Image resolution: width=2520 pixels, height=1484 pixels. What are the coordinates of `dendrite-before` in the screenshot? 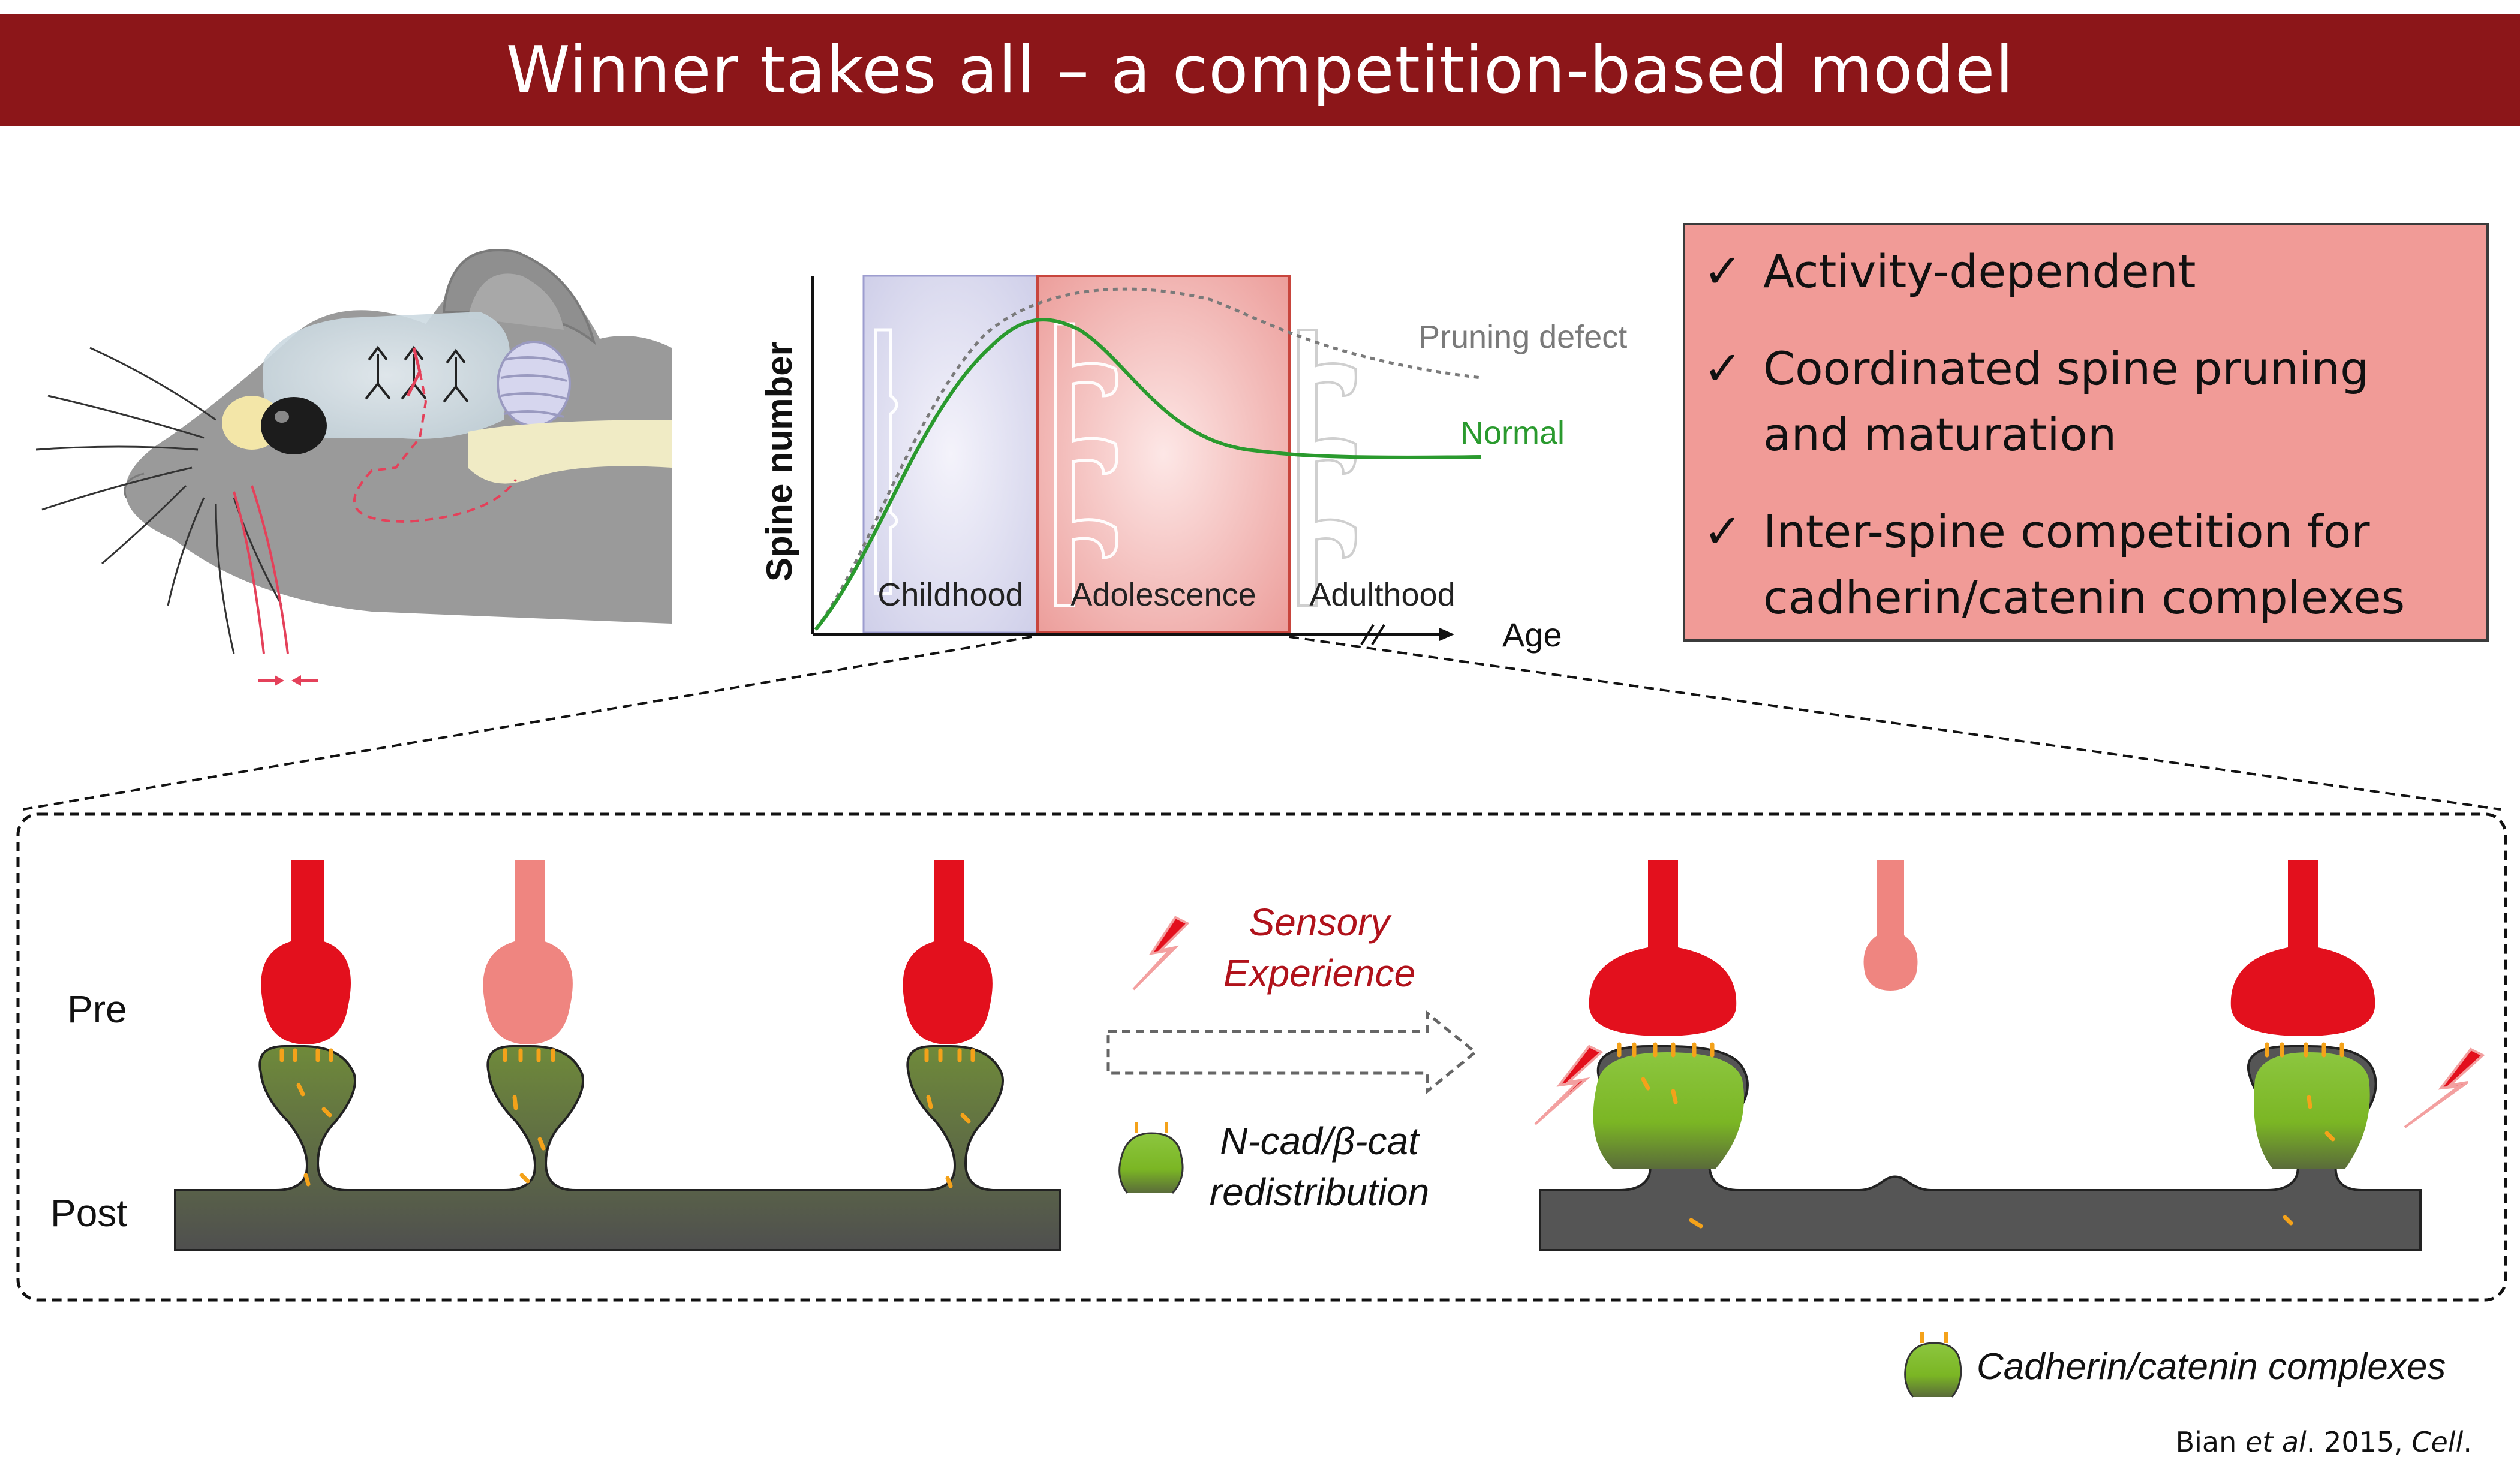 It's located at (617, 1148).